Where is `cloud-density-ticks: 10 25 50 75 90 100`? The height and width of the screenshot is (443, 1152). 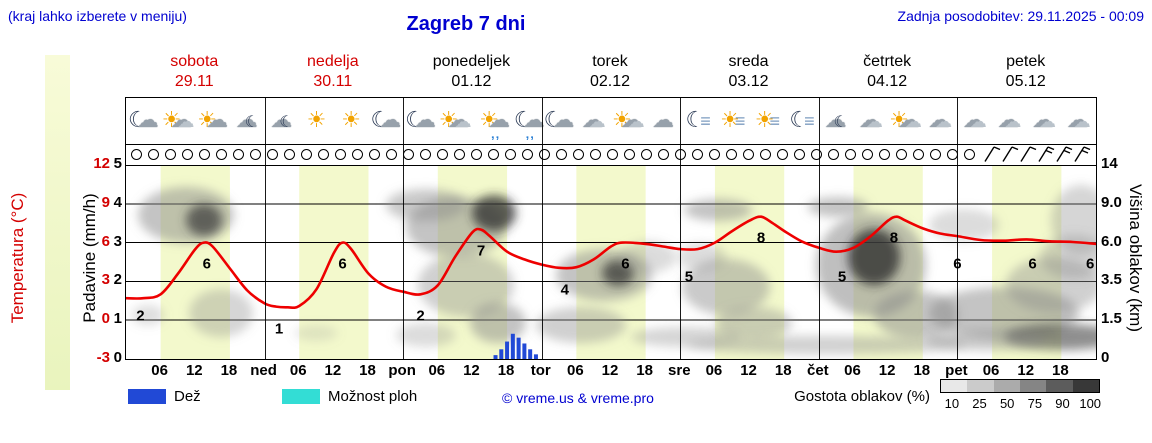
cloud-density-ticks: 10 25 50 75 90 100 is located at coordinates (1021, 403).